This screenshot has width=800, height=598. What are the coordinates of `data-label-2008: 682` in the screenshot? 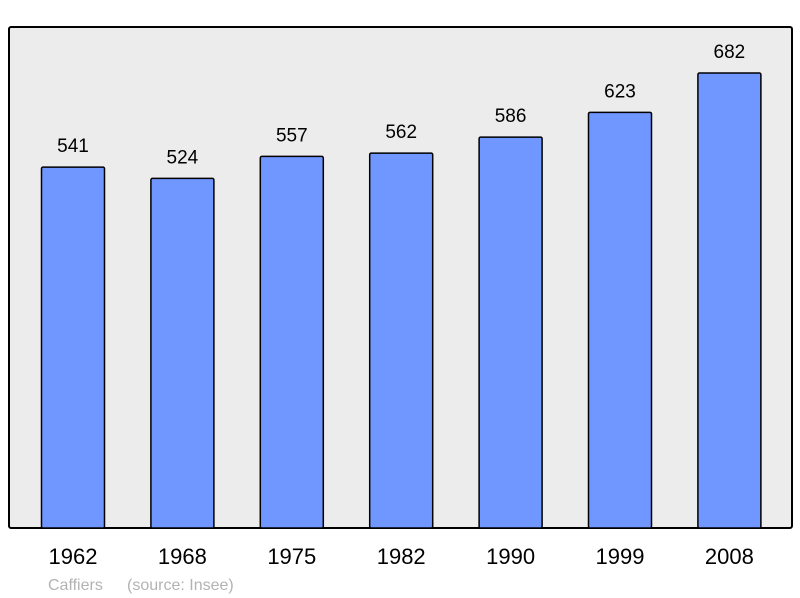 It's located at (730, 52).